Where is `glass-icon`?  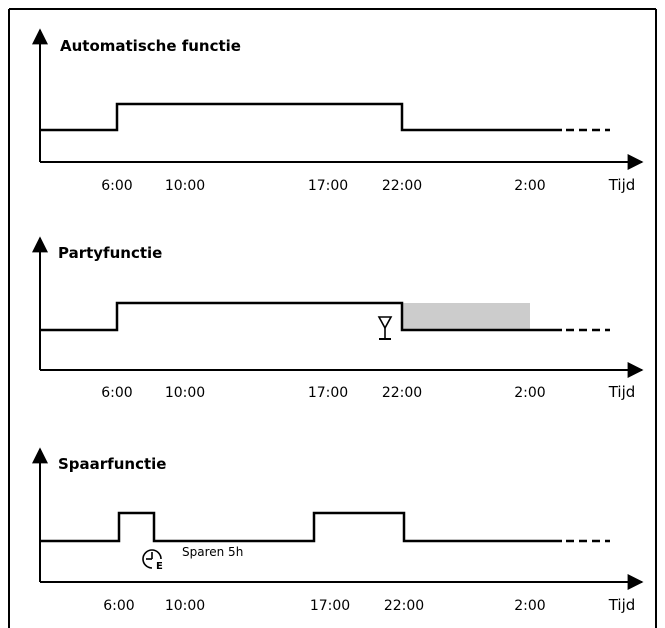
glass-icon is located at coordinates (385, 328).